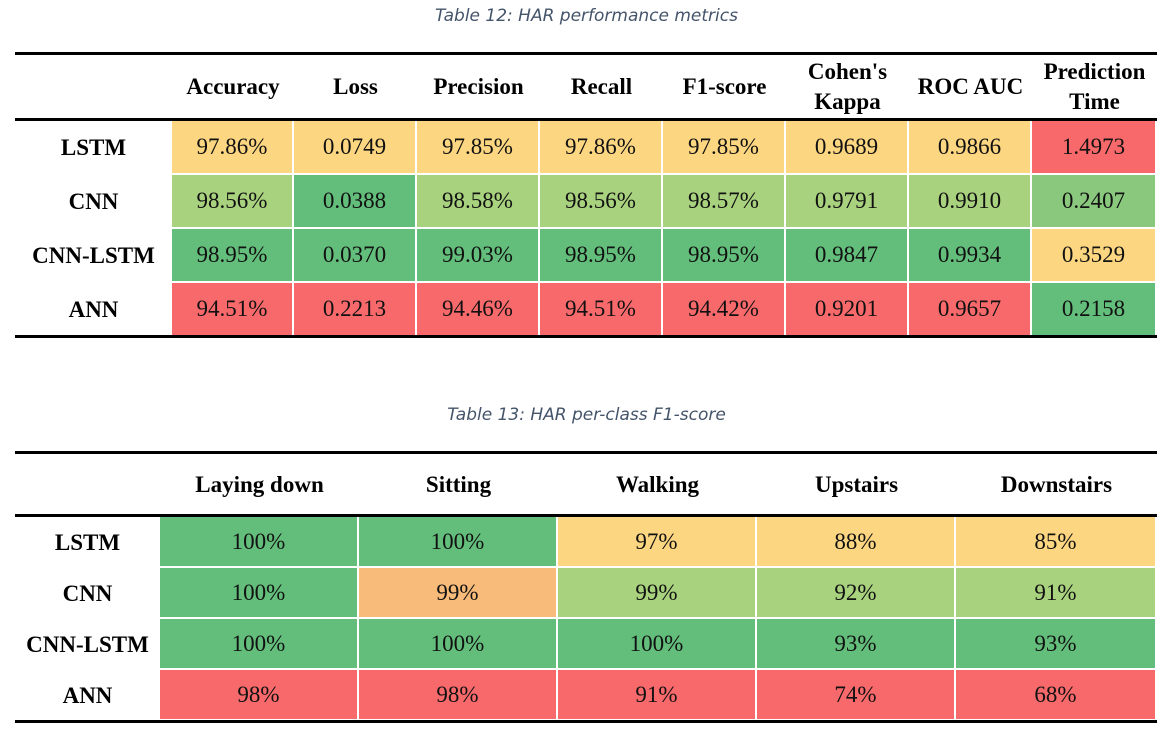 The height and width of the screenshot is (741, 1173). What do you see at coordinates (355, 86) in the screenshot?
I see `column-header: Loss` at bounding box center [355, 86].